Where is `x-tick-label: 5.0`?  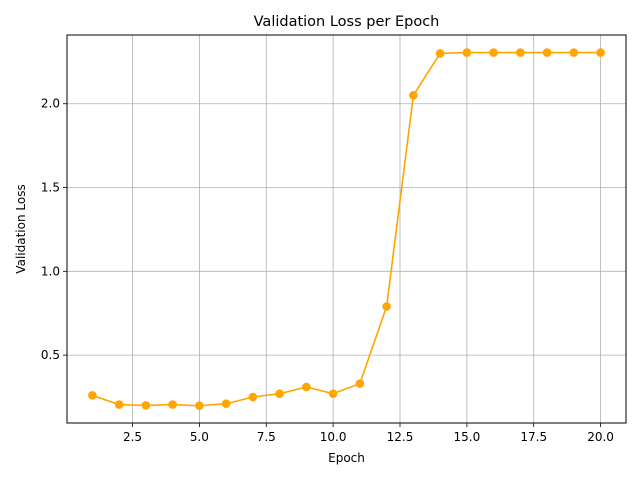
x-tick-label: 5.0 is located at coordinates (199, 437).